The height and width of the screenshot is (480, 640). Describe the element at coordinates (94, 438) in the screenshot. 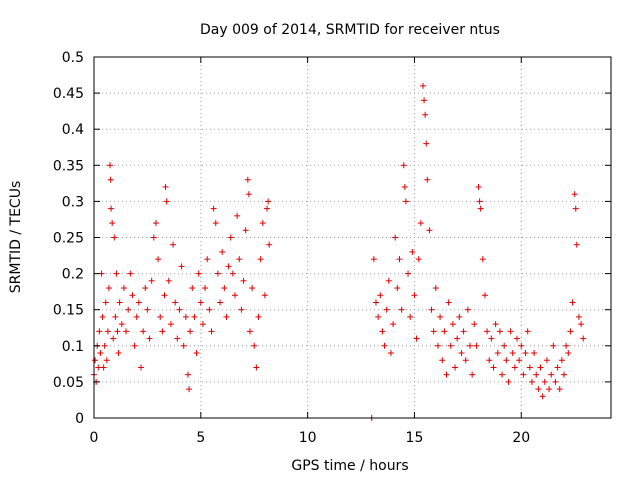

I see `x-tick-label: 0` at that location.